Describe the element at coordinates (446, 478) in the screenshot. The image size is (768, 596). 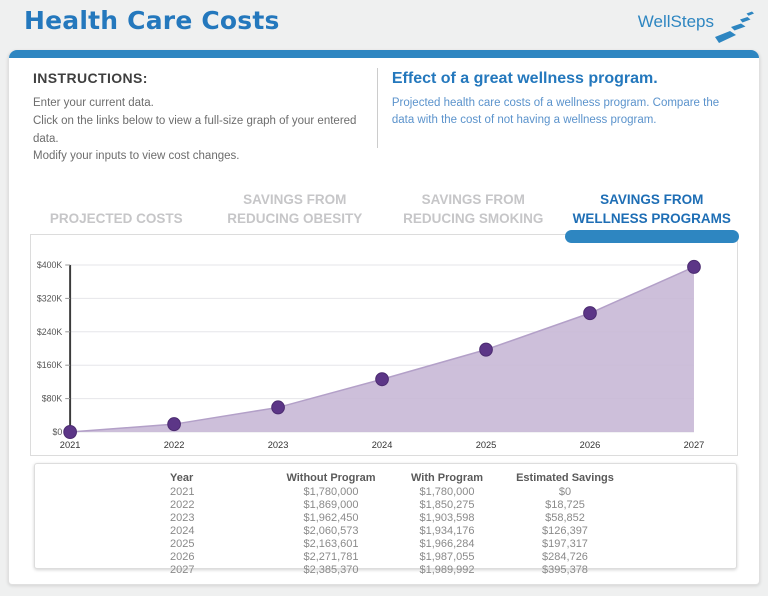
I see `table-col-header: With Program` at that location.